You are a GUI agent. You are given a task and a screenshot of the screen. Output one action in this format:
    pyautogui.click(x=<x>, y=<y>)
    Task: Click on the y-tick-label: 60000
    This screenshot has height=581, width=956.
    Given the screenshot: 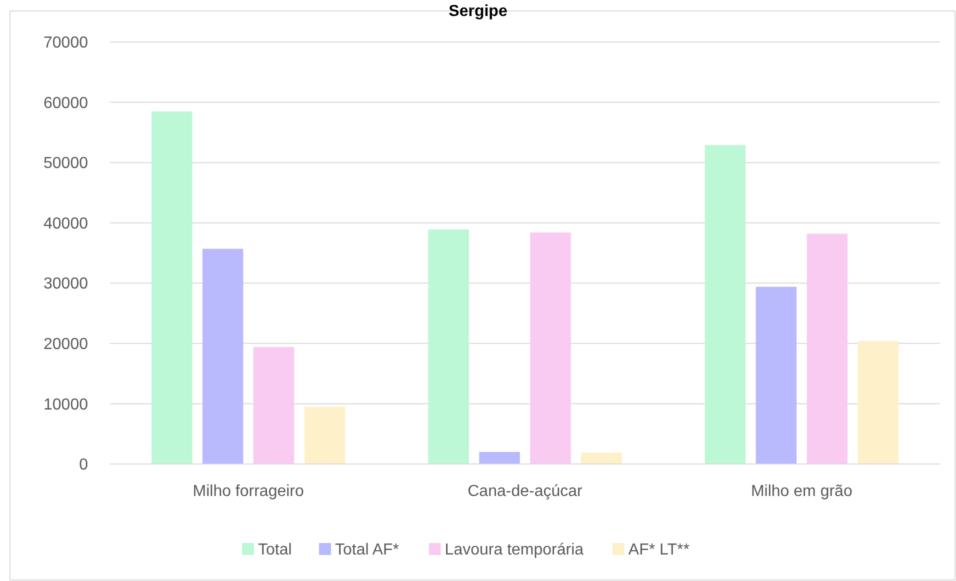 What is the action you would take?
    pyautogui.click(x=66, y=103)
    